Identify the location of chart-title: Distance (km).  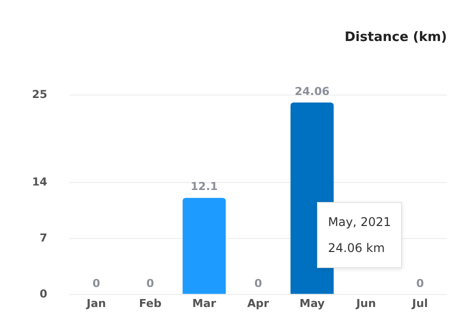
(395, 37).